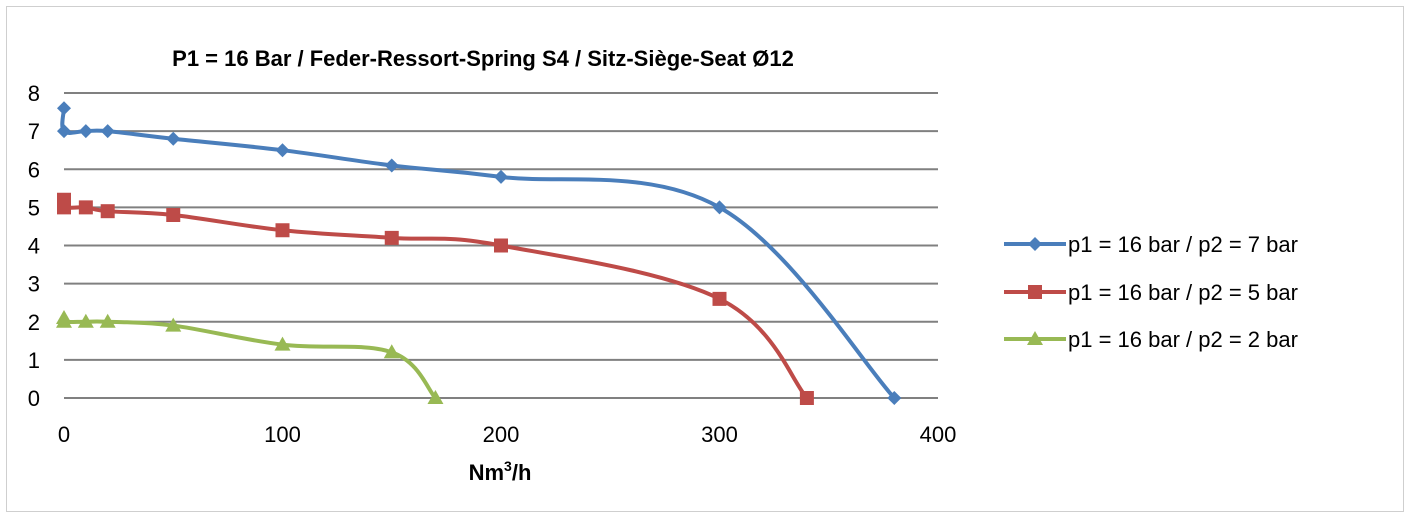 Image resolution: width=1412 pixels, height=518 pixels. I want to click on x-axis-label-tail: /h, so click(522, 472).